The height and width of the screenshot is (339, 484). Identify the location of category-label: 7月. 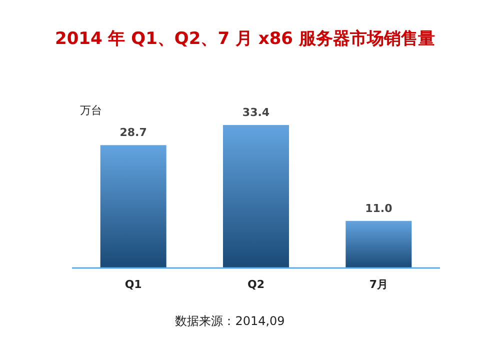
(378, 284).